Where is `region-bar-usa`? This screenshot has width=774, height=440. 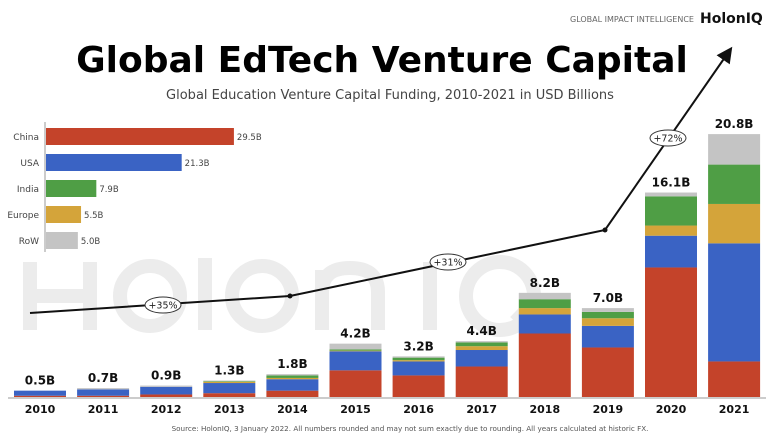 region-bar-usa is located at coordinates (114, 162).